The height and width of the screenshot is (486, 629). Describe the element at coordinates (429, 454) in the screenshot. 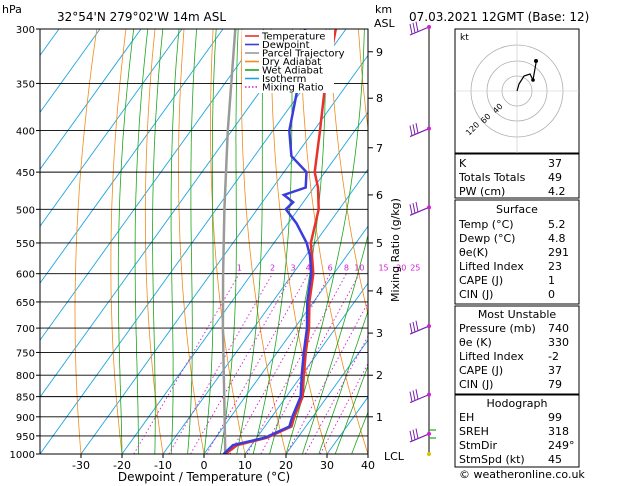

I see `surface-wind-point` at that location.